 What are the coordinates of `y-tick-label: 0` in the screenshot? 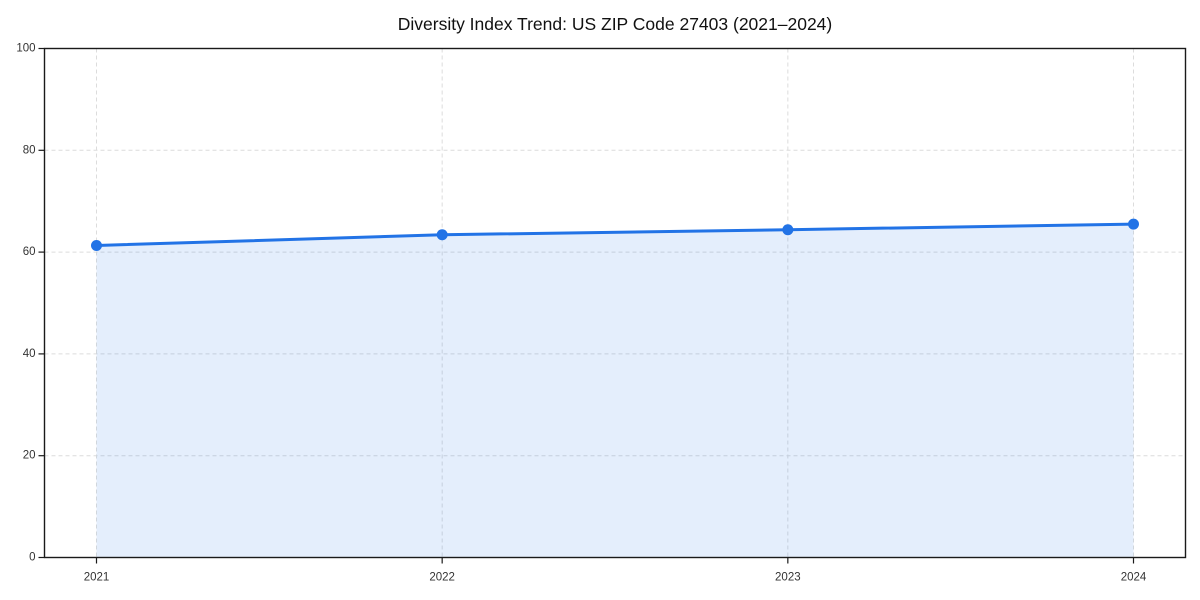 It's located at (32, 558).